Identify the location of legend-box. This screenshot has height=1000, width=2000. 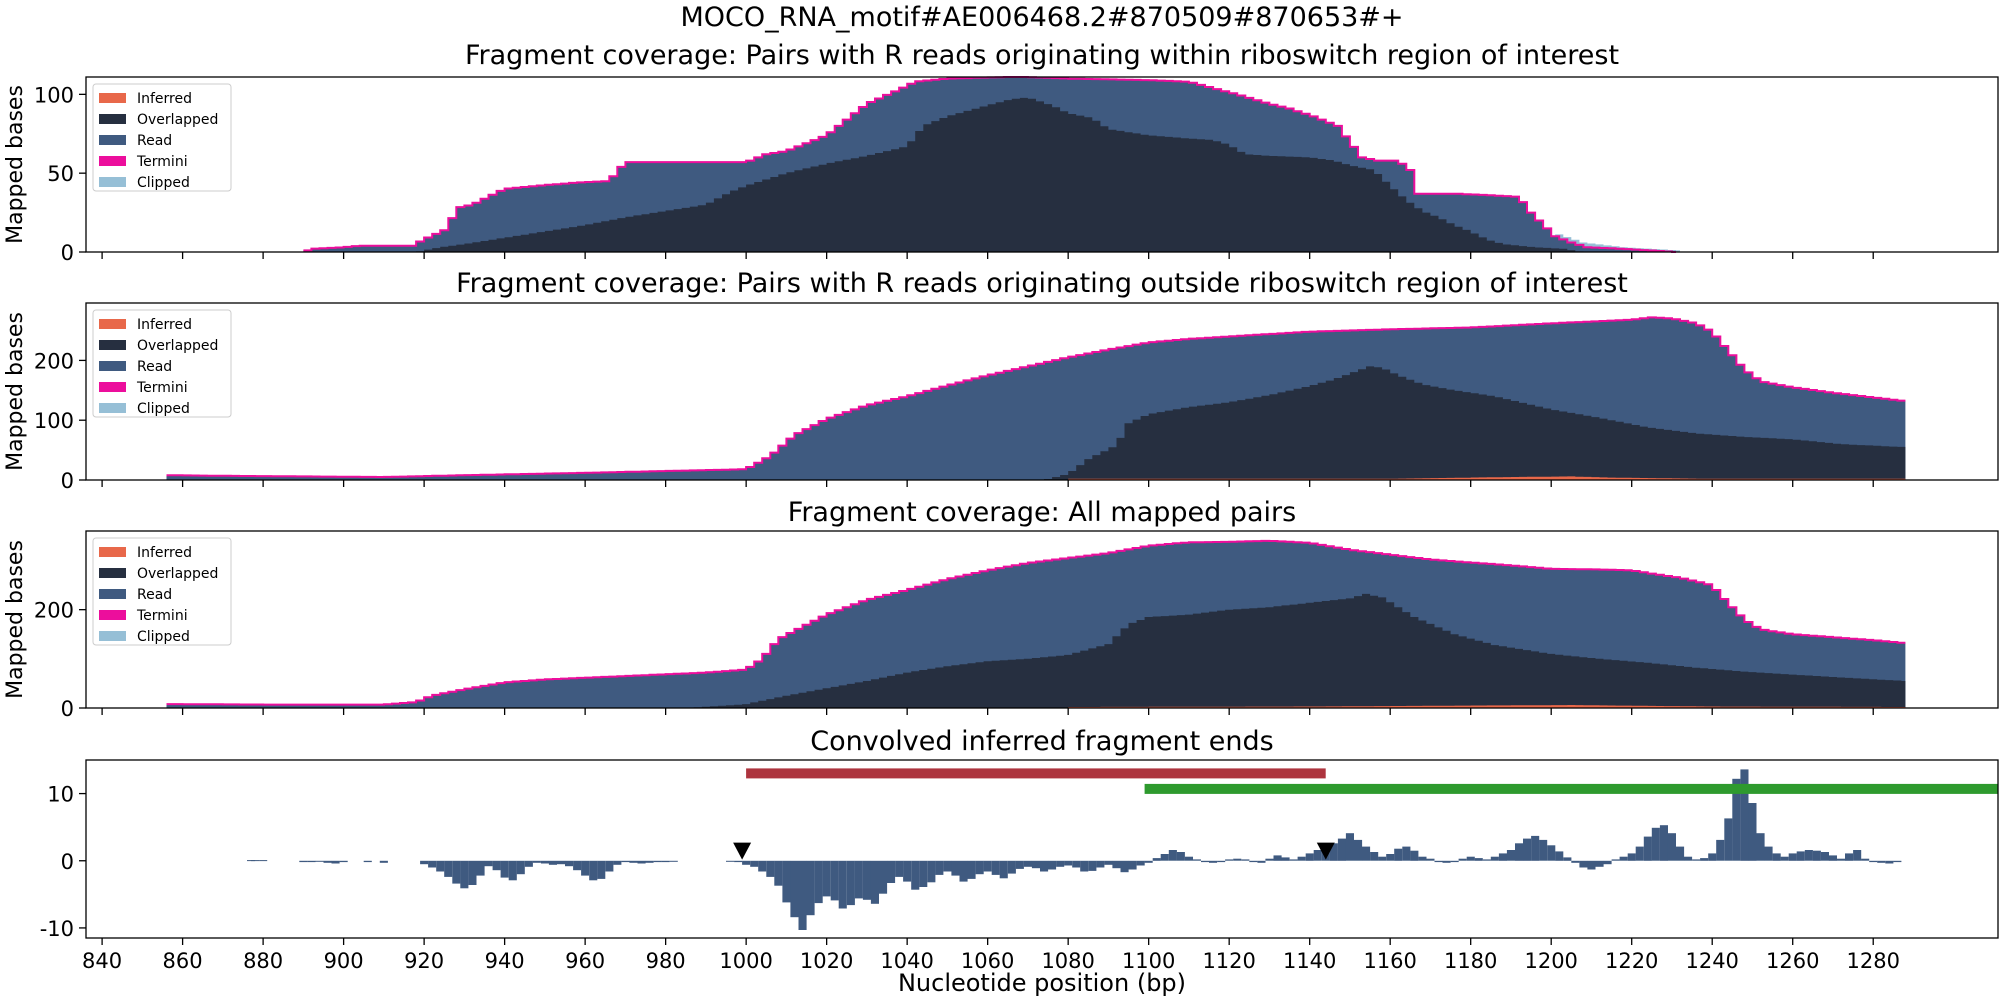
(162, 363).